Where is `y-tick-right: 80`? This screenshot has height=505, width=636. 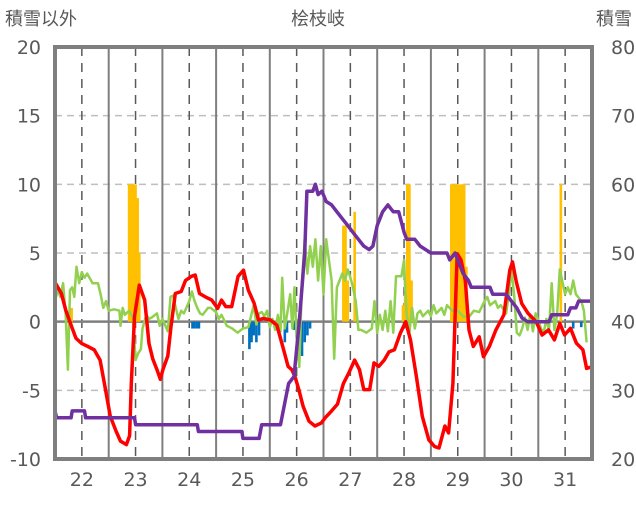
y-tick-right: 80 is located at coordinates (623, 48).